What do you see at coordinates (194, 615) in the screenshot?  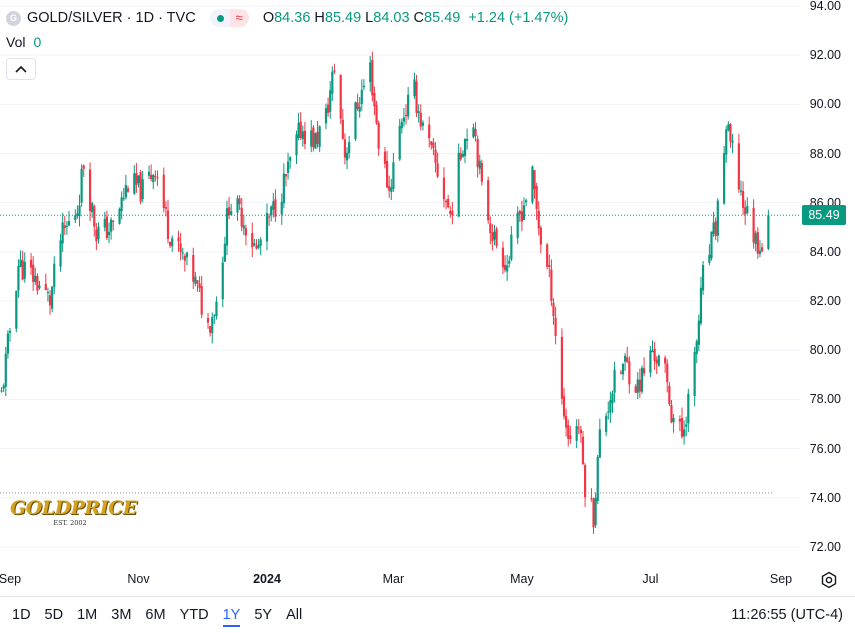 I see `range-button-ytd: YTD` at bounding box center [194, 615].